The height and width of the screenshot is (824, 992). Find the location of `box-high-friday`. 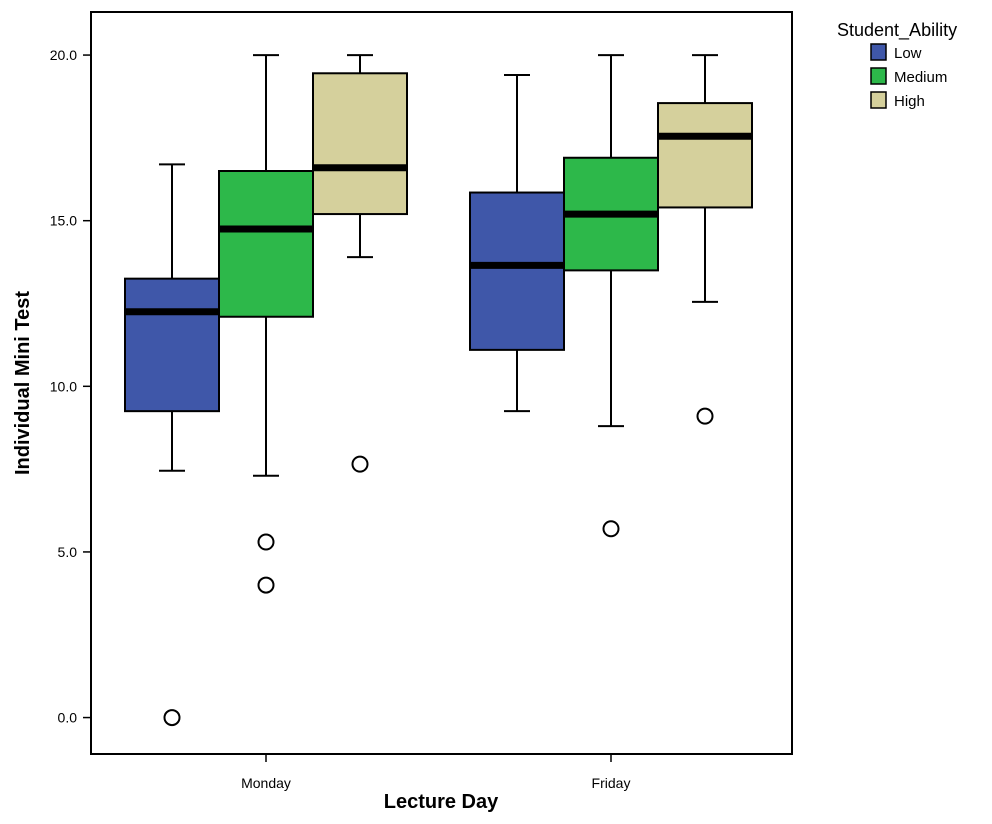

box-high-friday is located at coordinates (705, 239).